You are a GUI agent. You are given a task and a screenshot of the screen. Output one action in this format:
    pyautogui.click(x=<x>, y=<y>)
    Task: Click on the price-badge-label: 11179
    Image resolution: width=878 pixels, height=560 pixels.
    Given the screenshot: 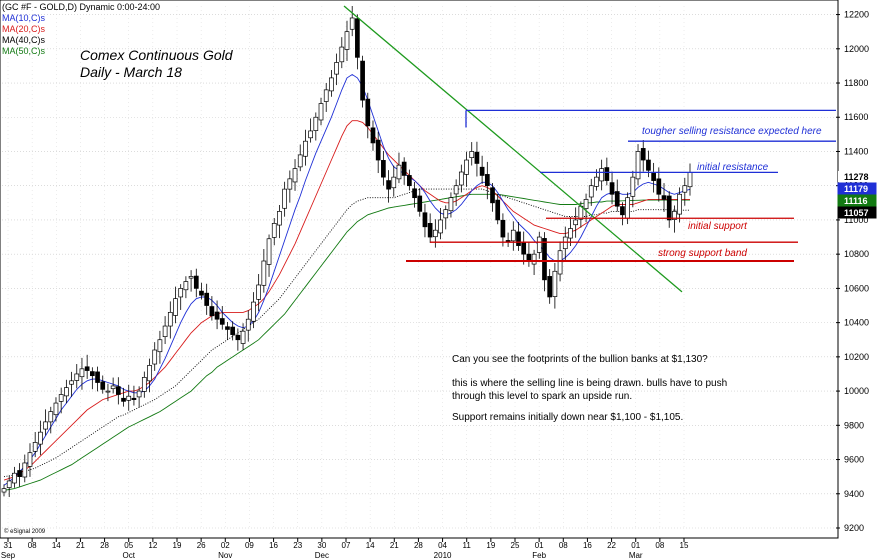 What is the action you would take?
    pyautogui.click(x=856, y=189)
    